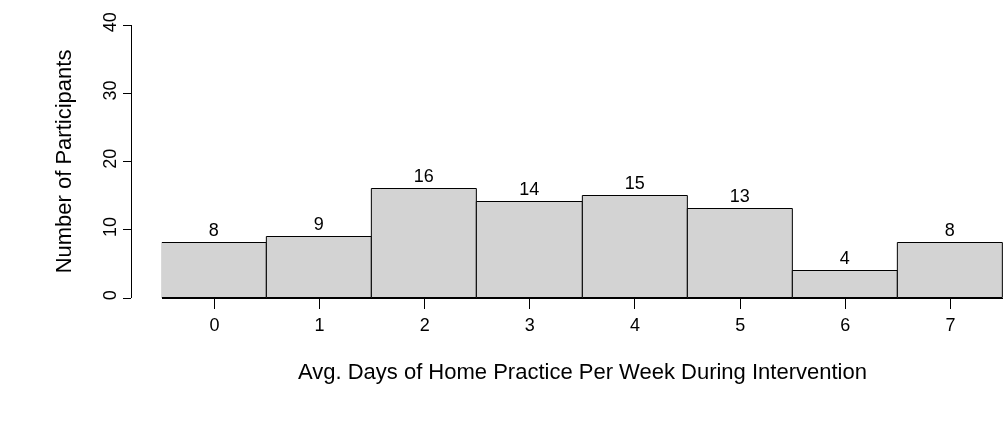 The width and height of the screenshot is (1003, 442). What do you see at coordinates (424, 324) in the screenshot?
I see `x-tick-label: 2` at bounding box center [424, 324].